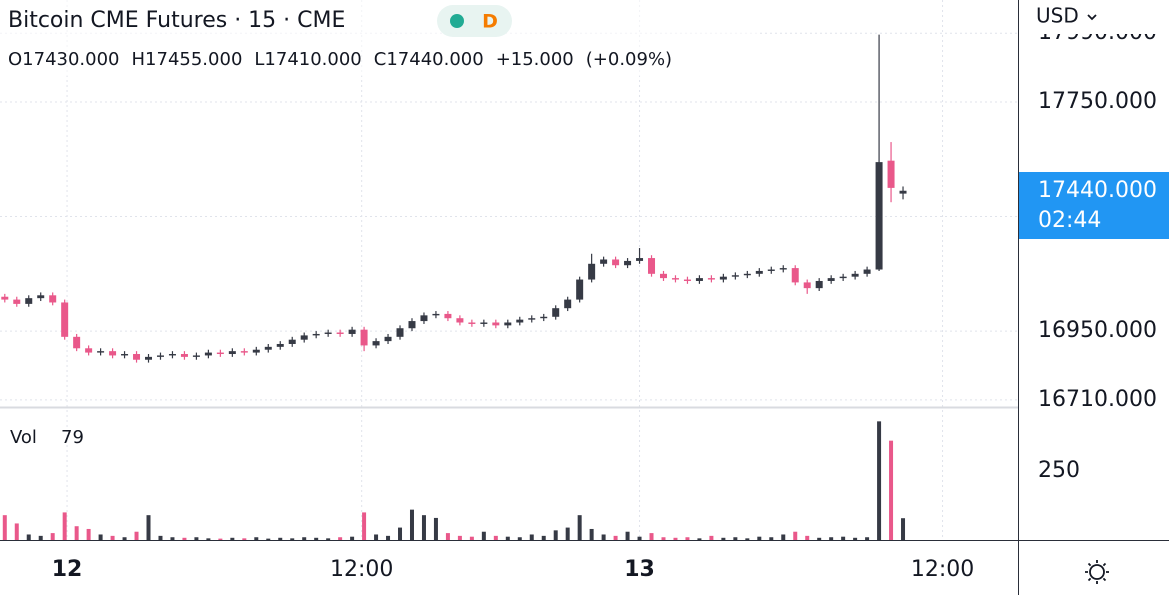 Image resolution: width=1169 pixels, height=599 pixels. I want to click on countdown: 02:44, so click(1069, 220).